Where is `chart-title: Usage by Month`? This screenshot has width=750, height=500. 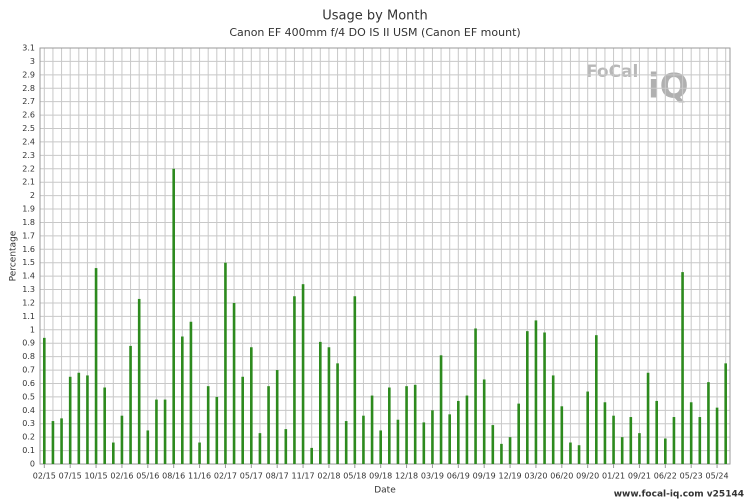 chart-title: Usage by Month is located at coordinates (374, 16).